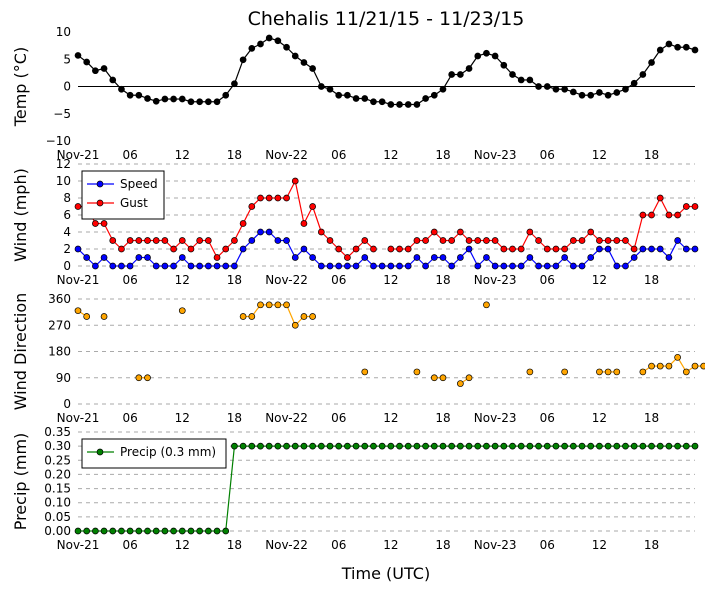  What do you see at coordinates (57, 432) in the screenshot?
I see `y-tick-label: 0.35` at bounding box center [57, 432].